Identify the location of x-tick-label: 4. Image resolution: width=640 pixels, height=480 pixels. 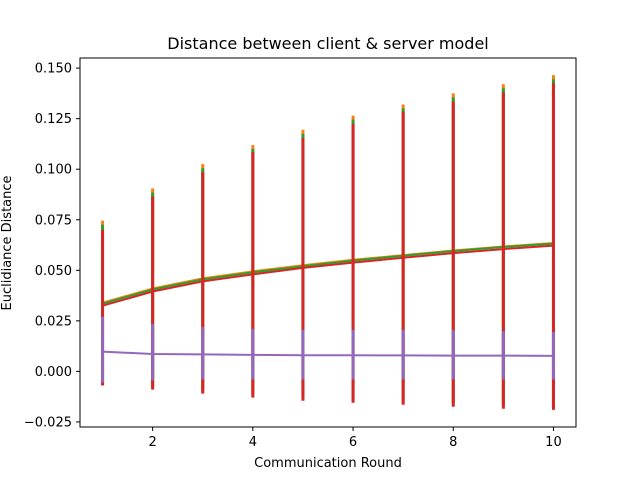
(253, 442).